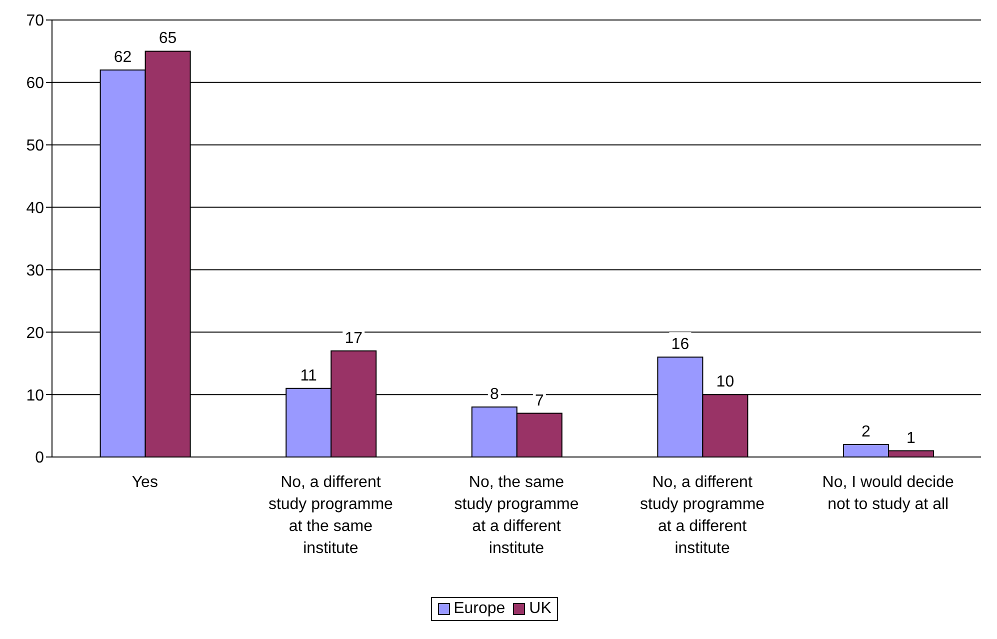 This screenshot has width=997, height=639. I want to click on y-tick-label: 50, so click(35, 146).